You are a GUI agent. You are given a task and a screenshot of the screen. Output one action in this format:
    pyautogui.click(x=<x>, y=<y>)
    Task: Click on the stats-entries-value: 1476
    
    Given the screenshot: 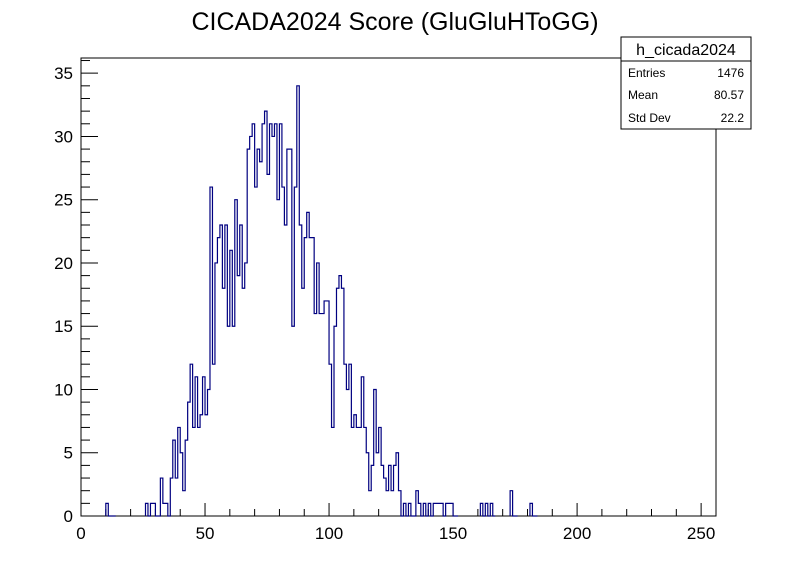 What is the action you would take?
    pyautogui.click(x=730, y=73)
    